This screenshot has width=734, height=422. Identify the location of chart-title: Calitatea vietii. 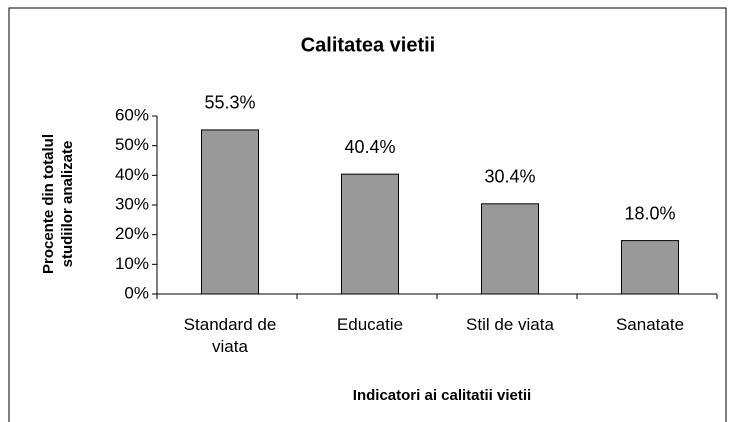
(368, 45).